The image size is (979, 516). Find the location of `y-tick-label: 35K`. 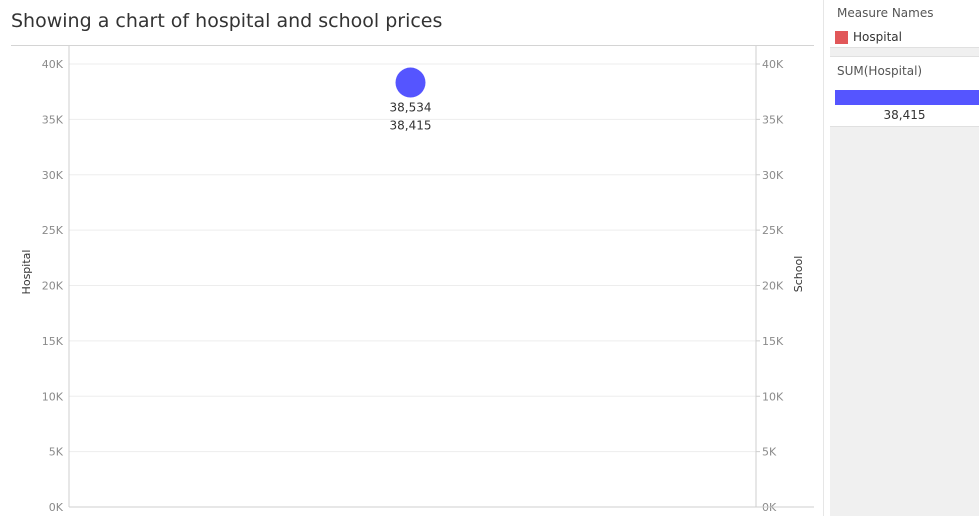

y-tick-label: 35K is located at coordinates (53, 119).